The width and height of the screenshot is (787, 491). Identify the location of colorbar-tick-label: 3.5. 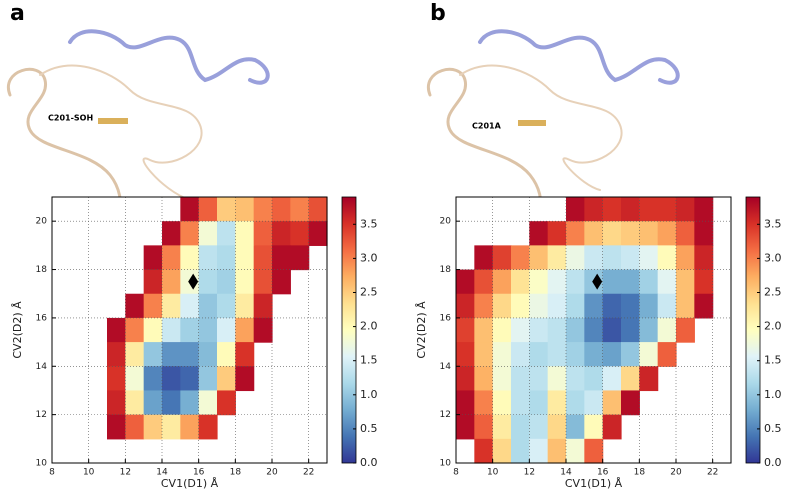
(369, 223).